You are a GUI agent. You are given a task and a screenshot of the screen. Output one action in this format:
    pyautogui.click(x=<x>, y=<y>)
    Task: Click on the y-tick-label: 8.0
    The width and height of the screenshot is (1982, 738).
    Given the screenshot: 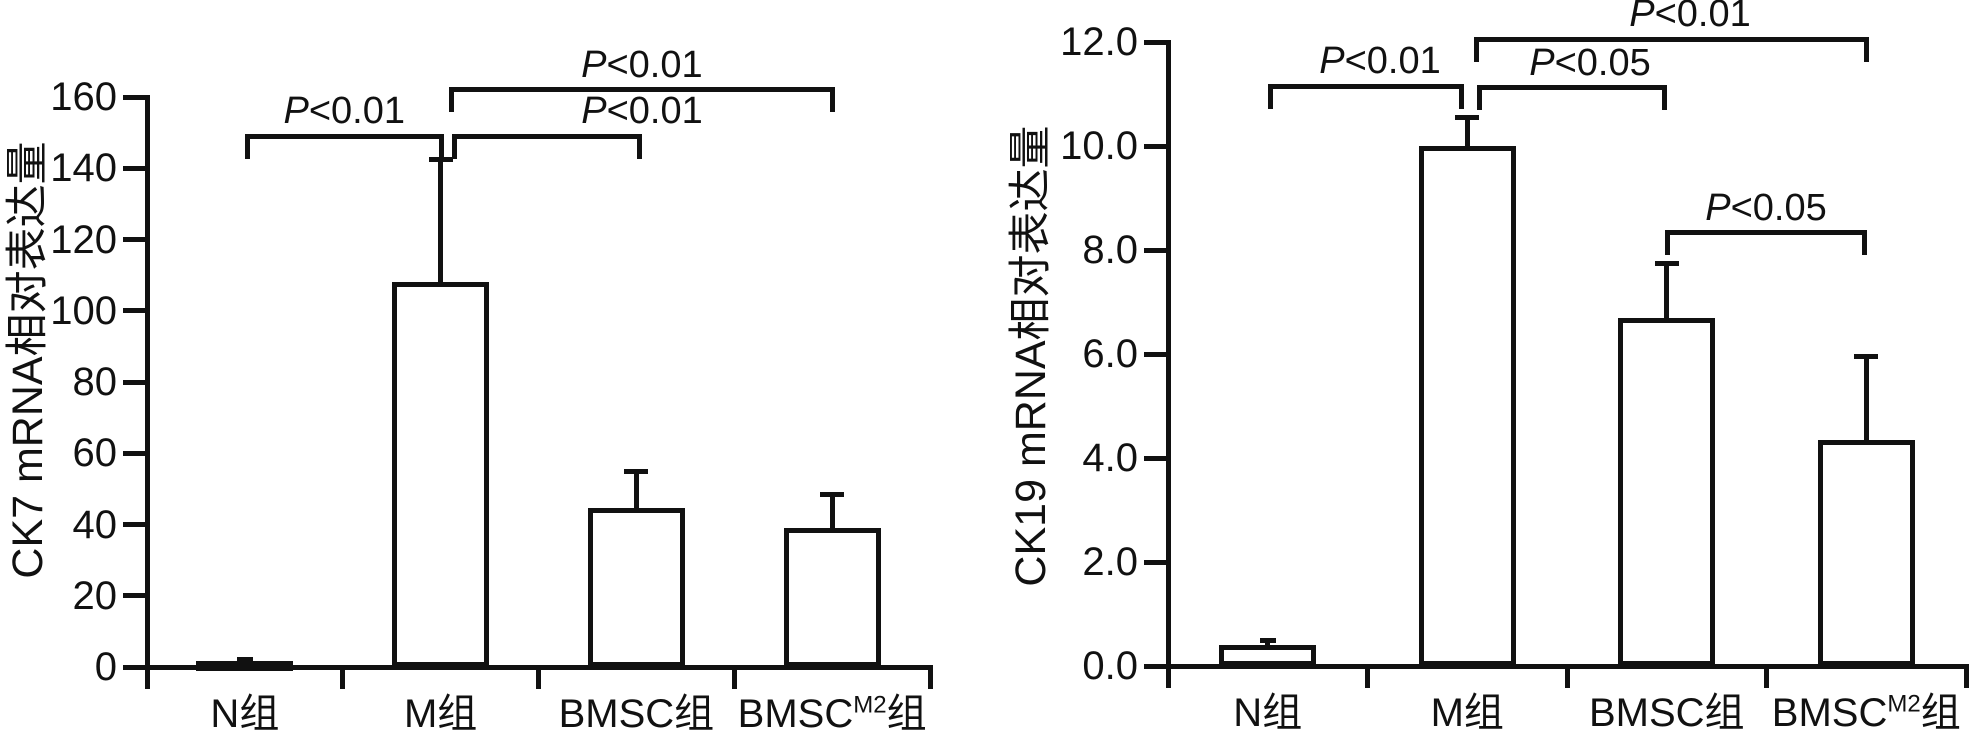 What is the action you would take?
    pyautogui.click(x=1110, y=250)
    